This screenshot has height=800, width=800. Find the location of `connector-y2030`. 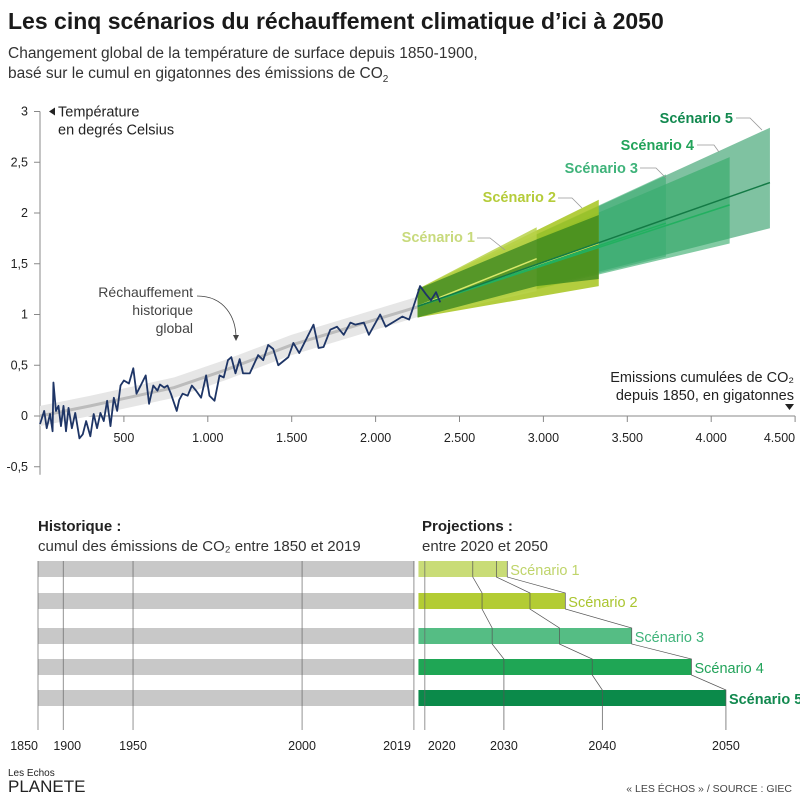

connector-y2030 is located at coordinates (488, 645).